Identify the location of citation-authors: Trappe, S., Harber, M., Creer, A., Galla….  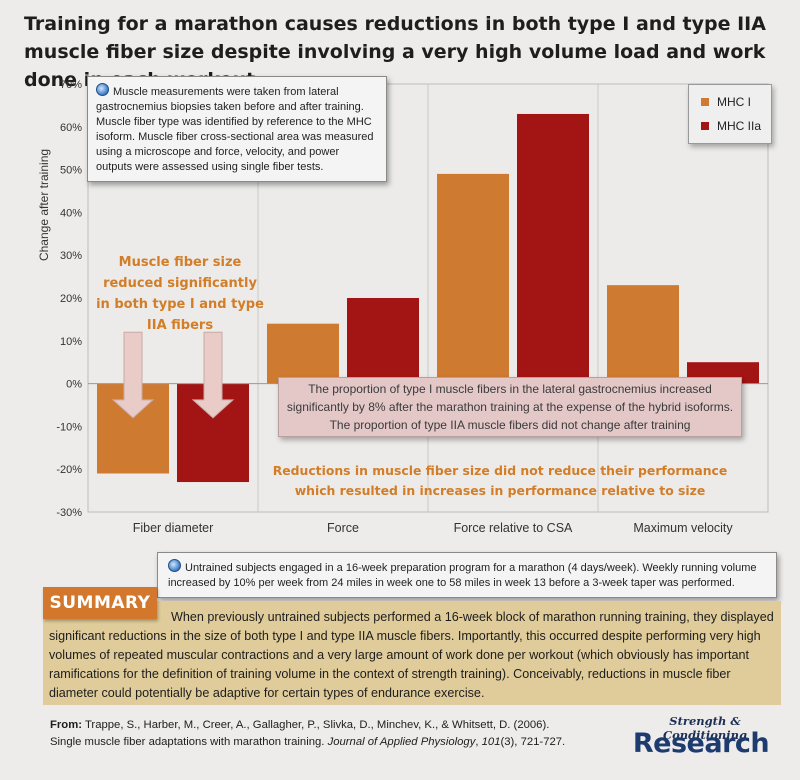
(317, 725).